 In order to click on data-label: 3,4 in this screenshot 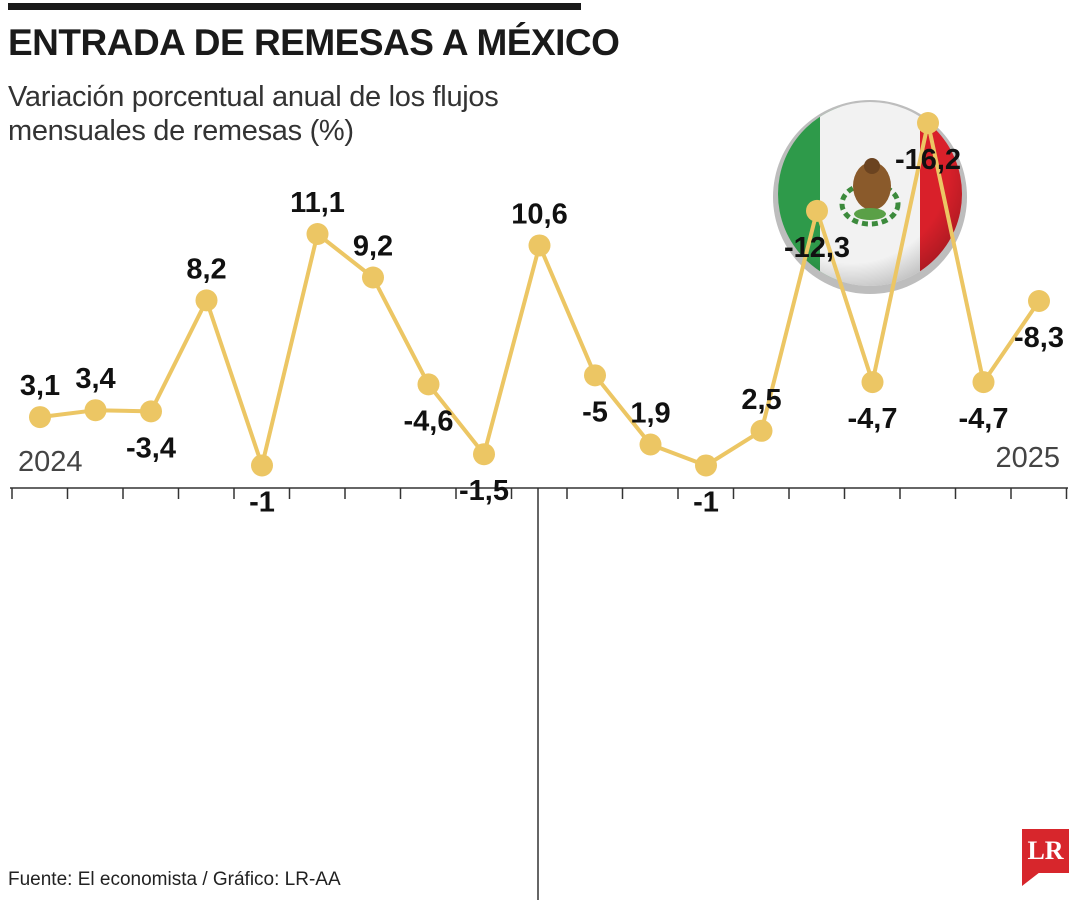, I will do `click(95, 379)`.